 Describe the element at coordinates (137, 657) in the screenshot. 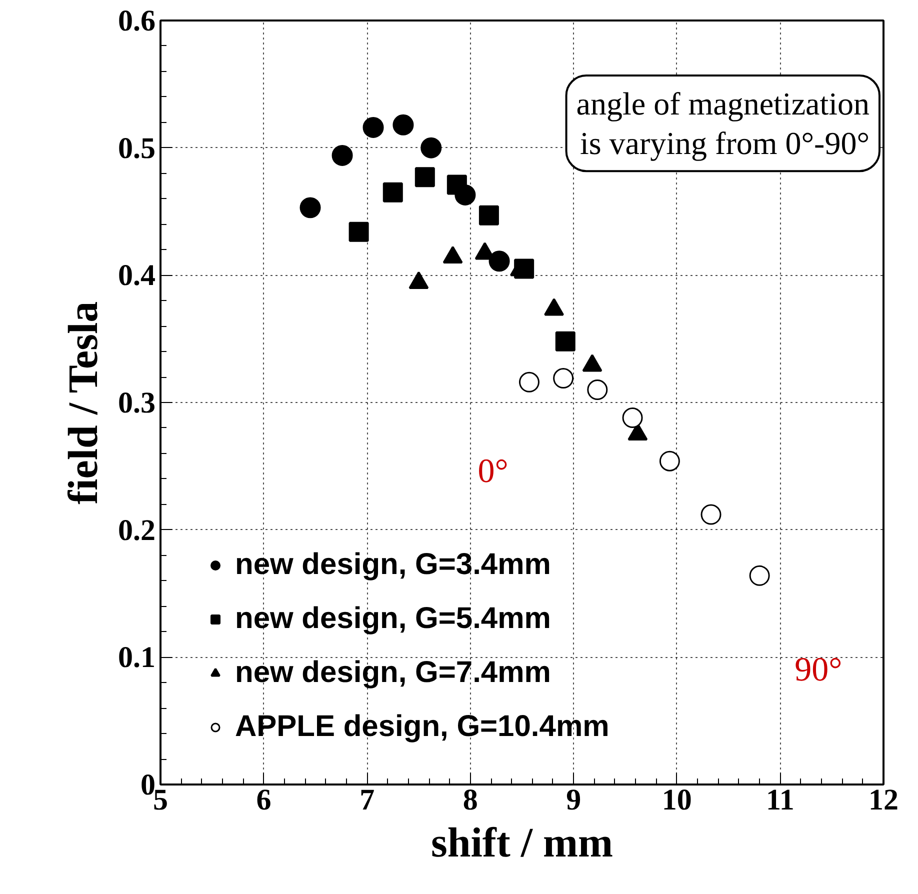

I see `y-tick-label: 0.1` at that location.